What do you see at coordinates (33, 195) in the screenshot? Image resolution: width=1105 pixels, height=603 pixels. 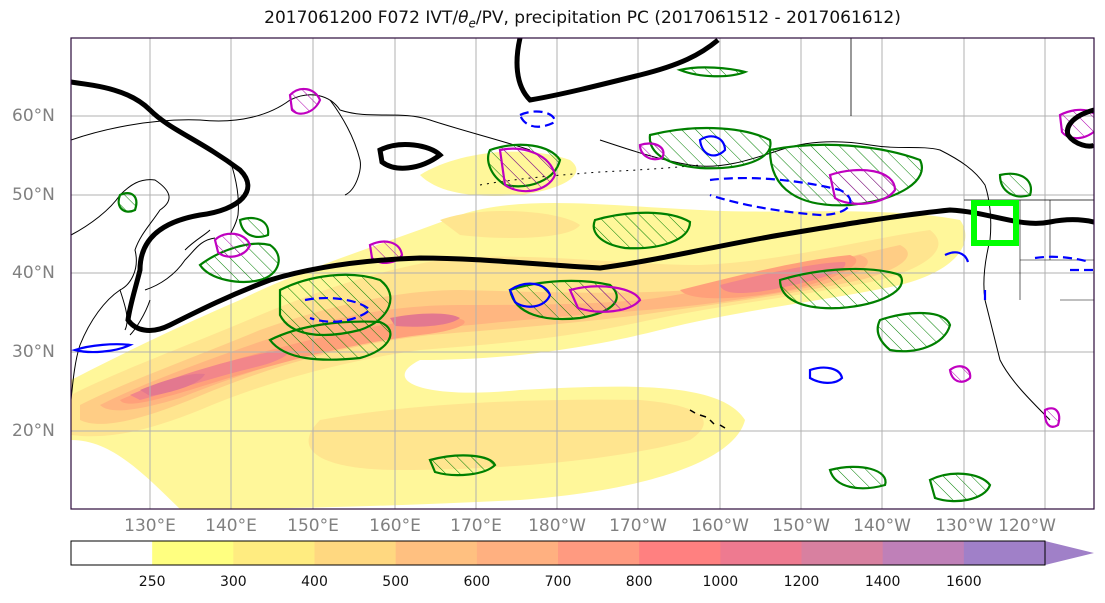 I see `lat-label-50: 50°N` at bounding box center [33, 195].